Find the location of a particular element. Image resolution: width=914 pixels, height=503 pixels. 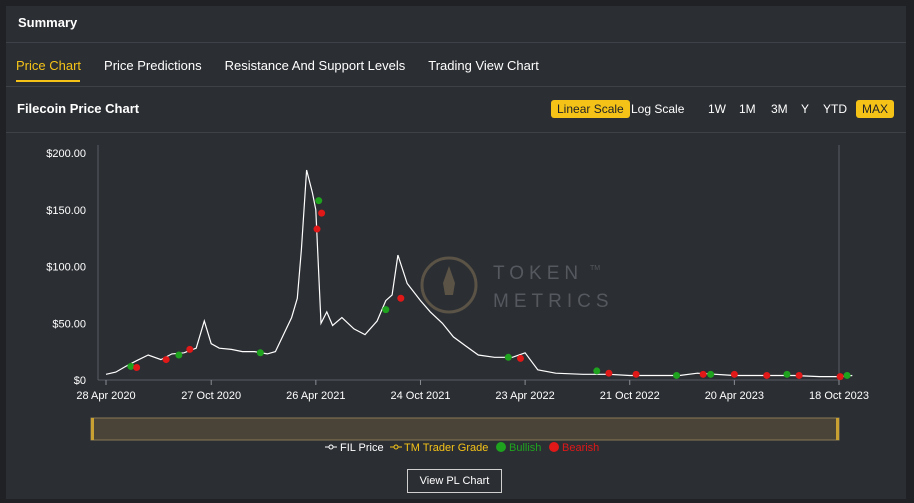

y-tick-label: $200.00 is located at coordinates (66, 154).